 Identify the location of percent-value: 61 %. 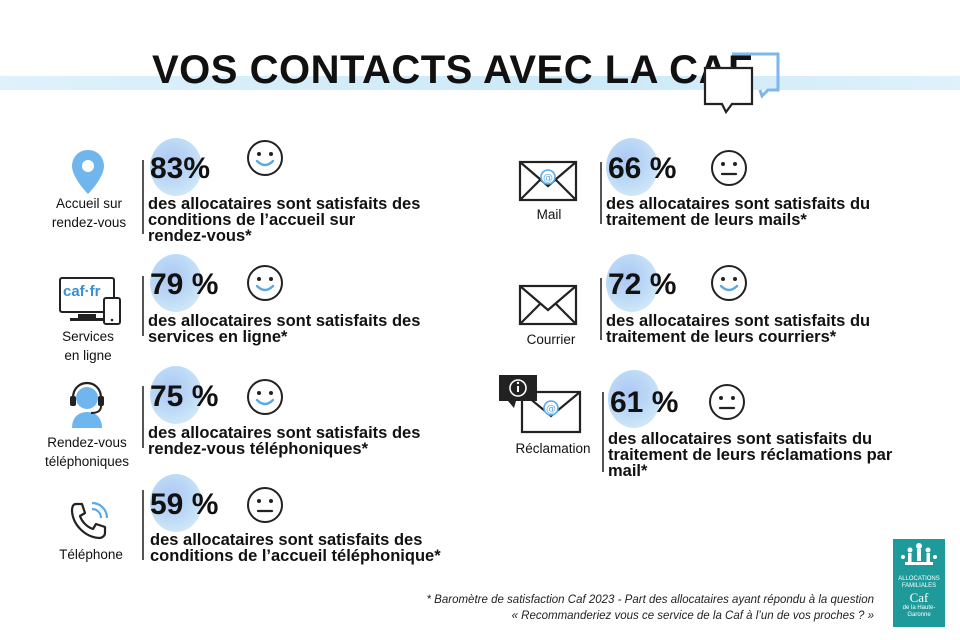
(644, 402).